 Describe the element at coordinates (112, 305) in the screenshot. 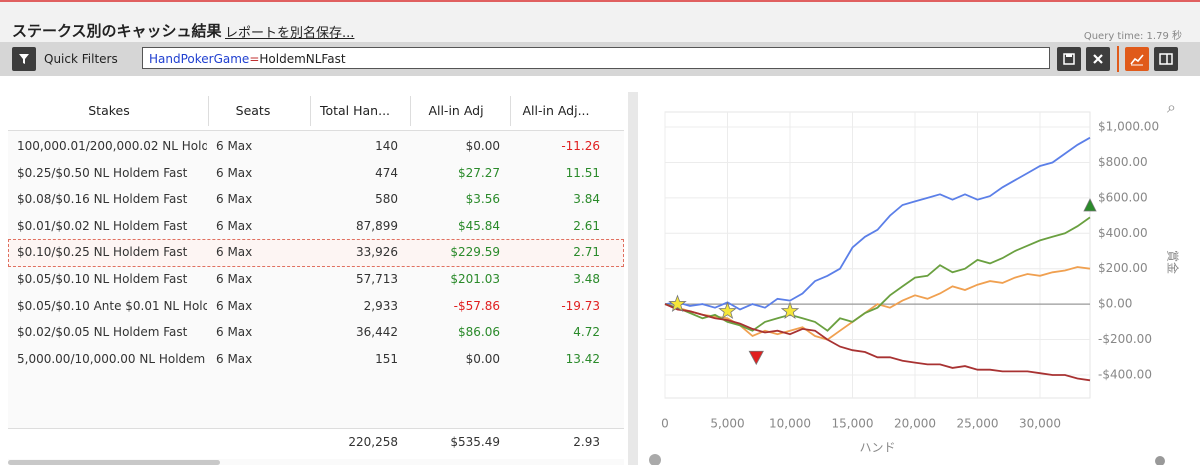

I see `table-cell: $0.05/$0.10 Ante $0.01 NL Holde` at that location.